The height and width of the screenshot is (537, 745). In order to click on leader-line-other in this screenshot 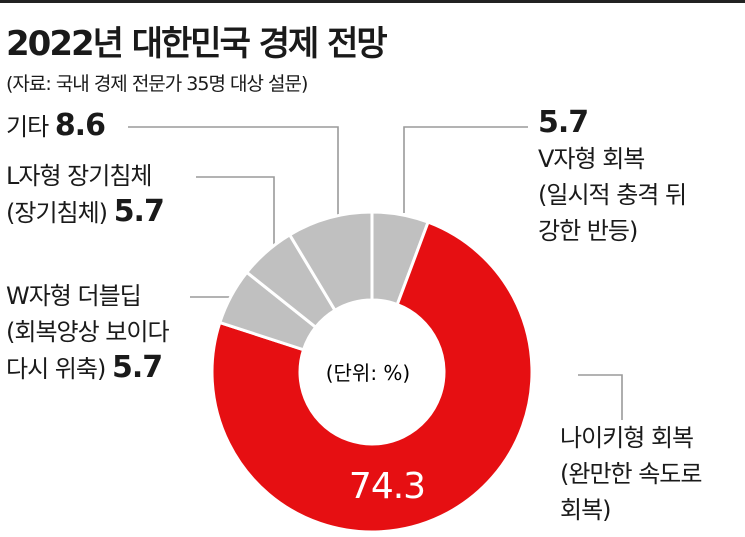, I will do `click(233, 170)`.